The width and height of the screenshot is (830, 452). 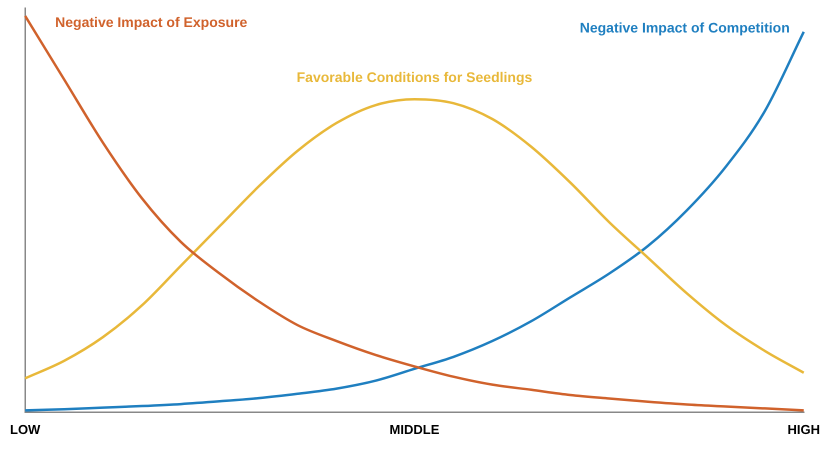 I want to click on series-label: Negative Impact of Competition, so click(x=685, y=28).